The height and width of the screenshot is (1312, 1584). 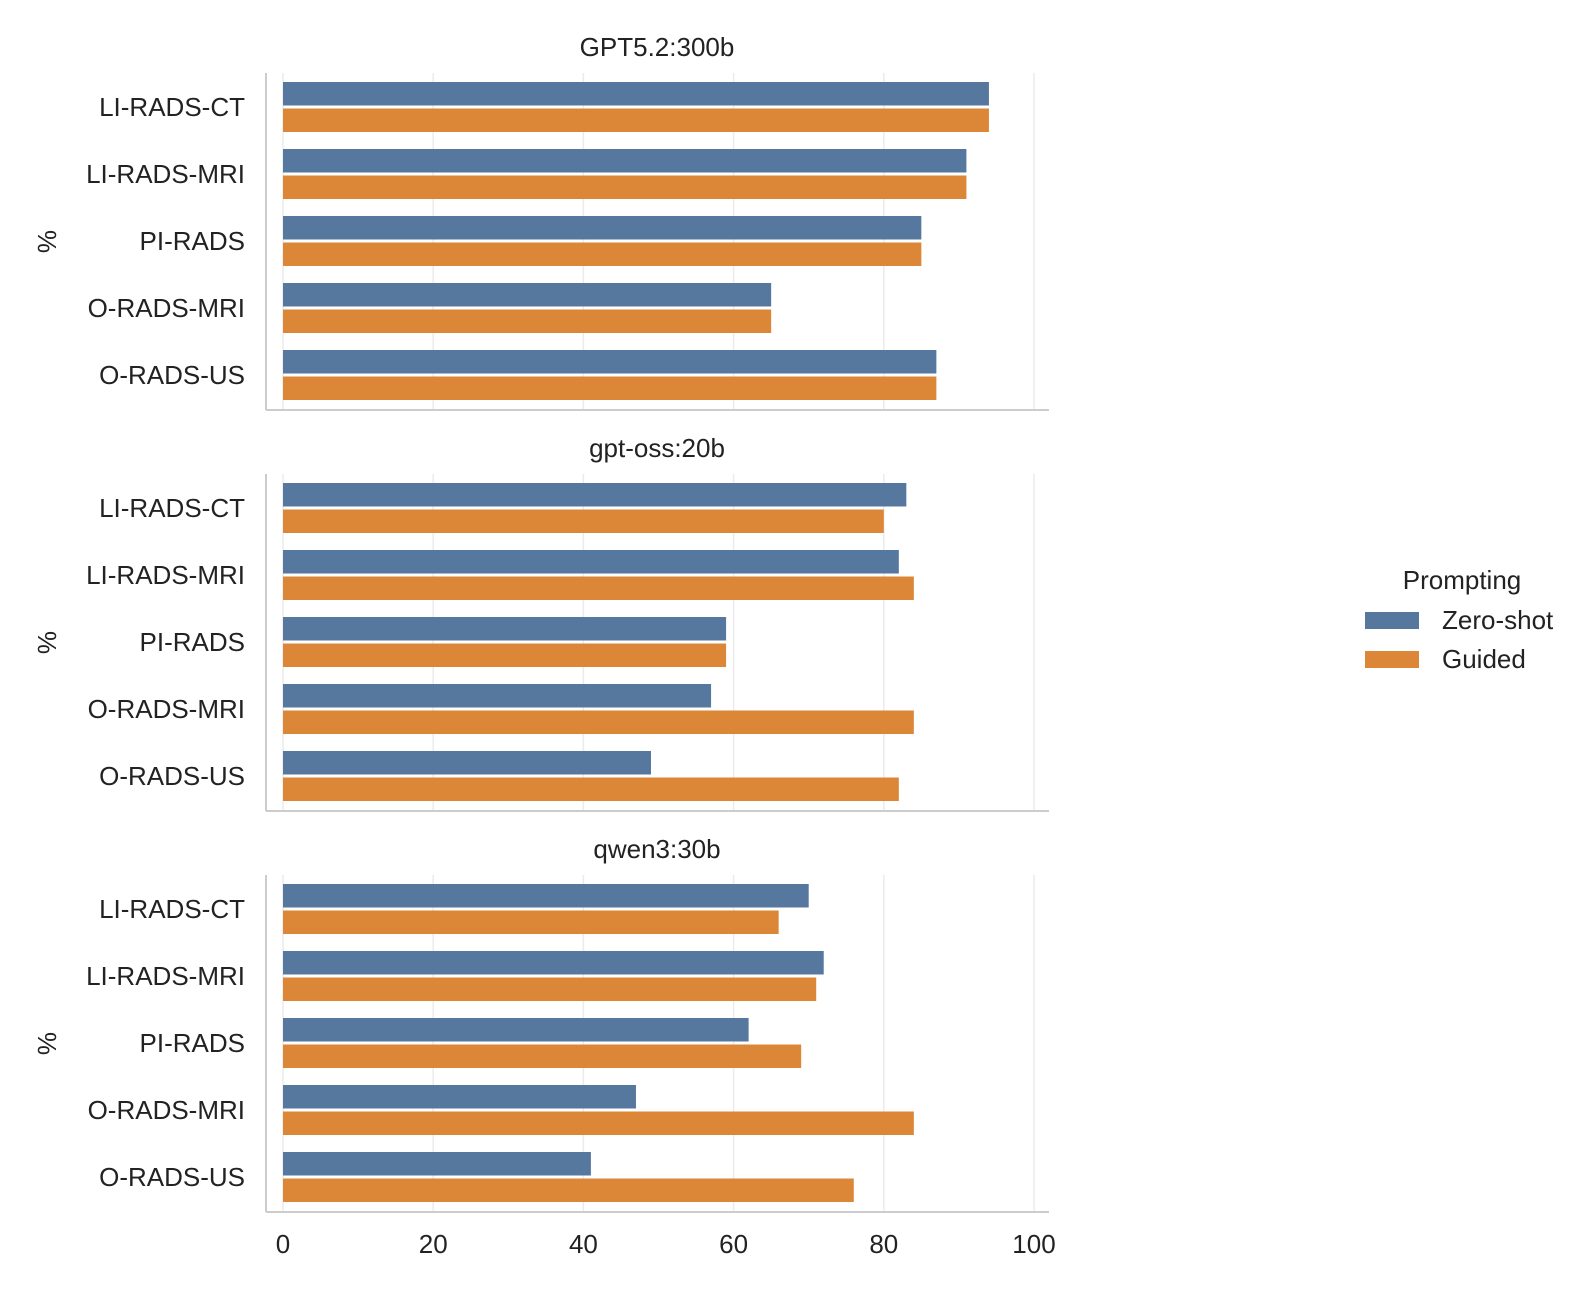 I want to click on legend-label: Guided, so click(x=1484, y=659).